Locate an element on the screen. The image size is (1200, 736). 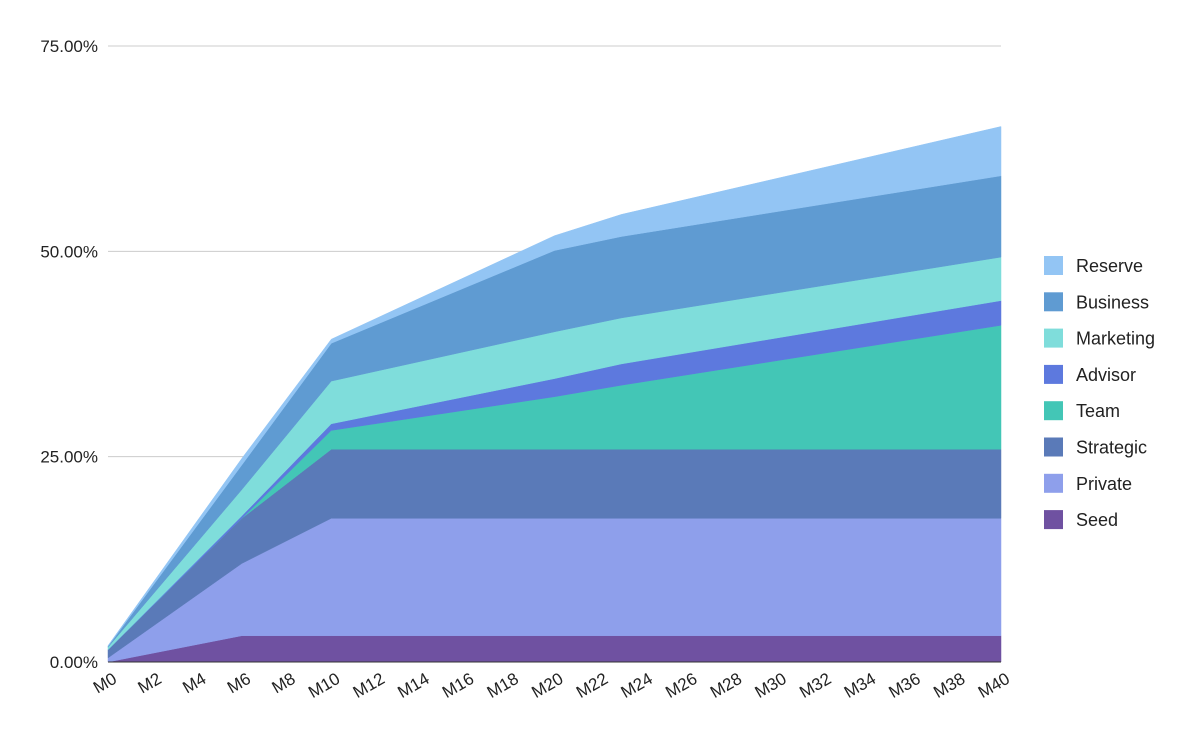
y-tick-label: 25.00% is located at coordinates (69, 457).